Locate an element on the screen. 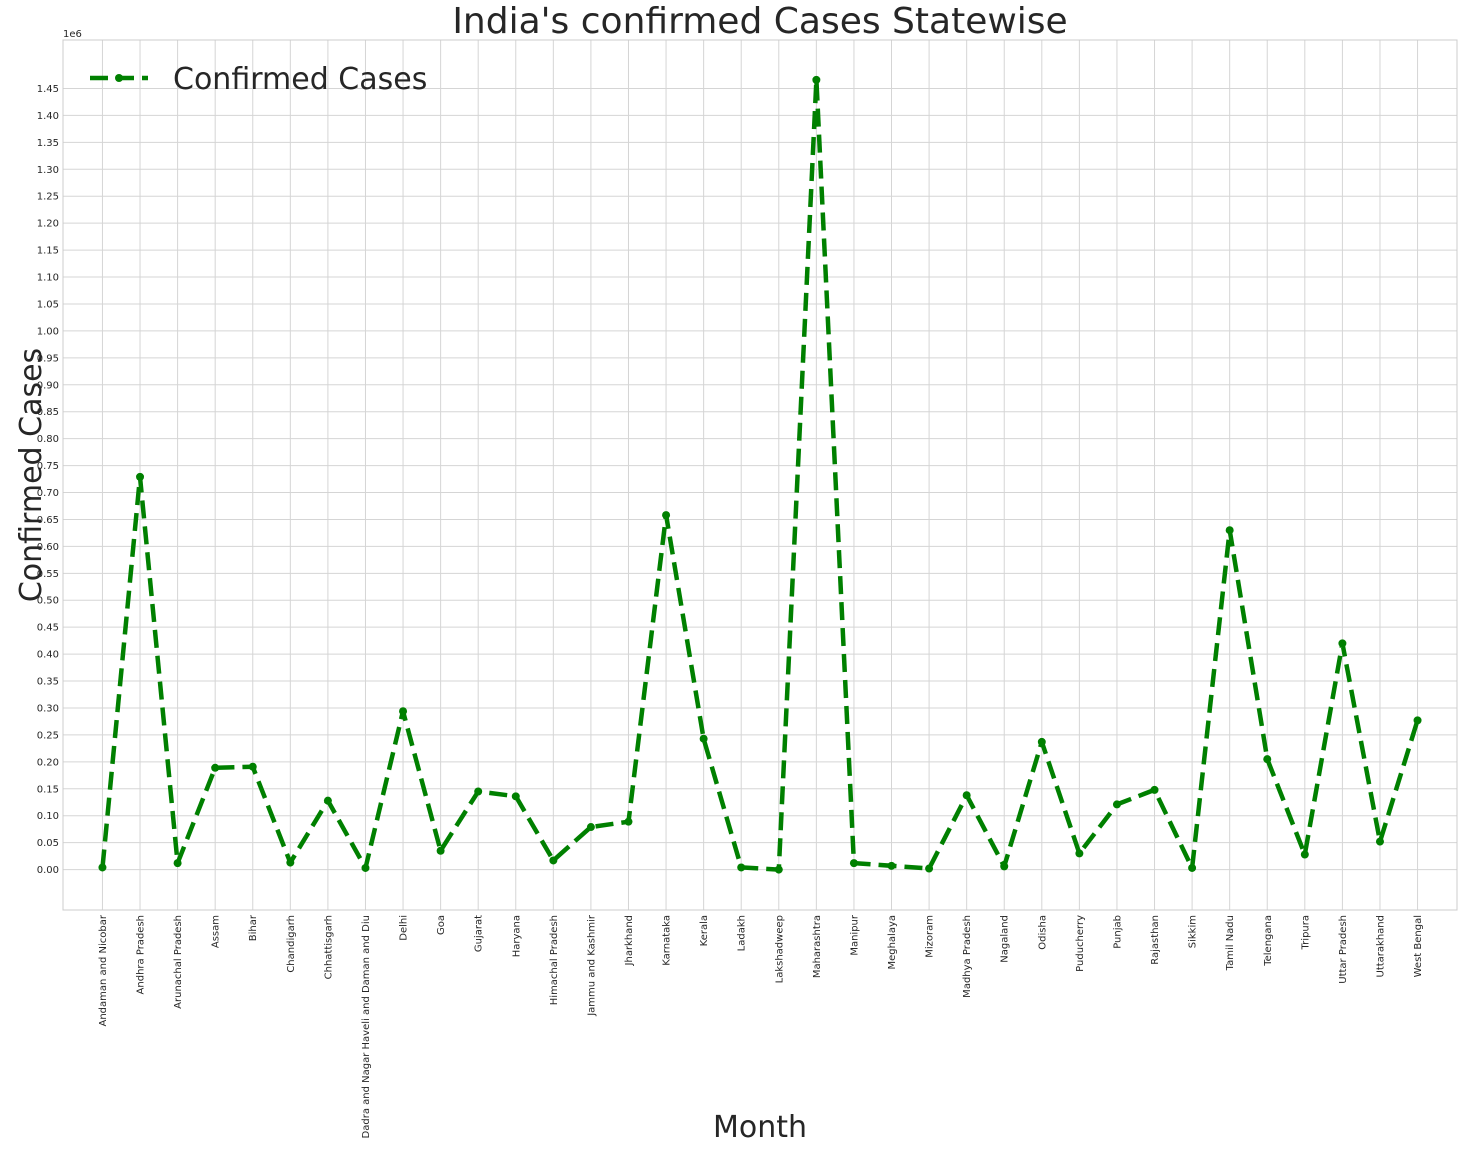  x-tick-label: Goa is located at coordinates (441, 925).